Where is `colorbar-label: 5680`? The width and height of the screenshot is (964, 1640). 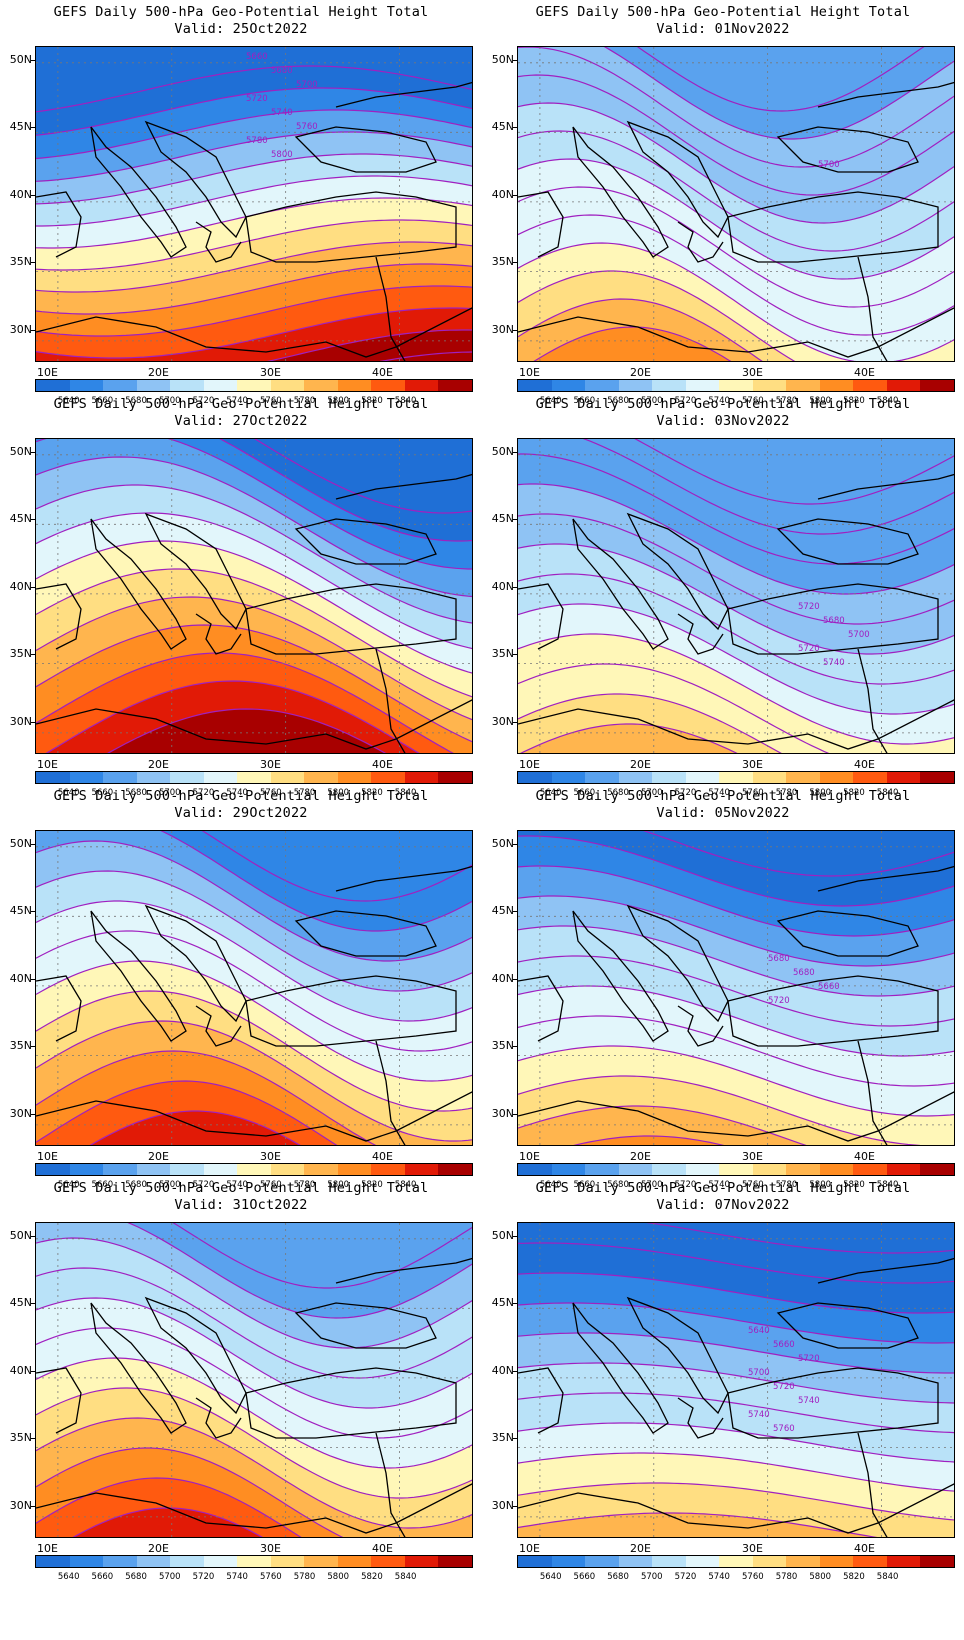
colorbar-label: 5680 is located at coordinates (136, 793).